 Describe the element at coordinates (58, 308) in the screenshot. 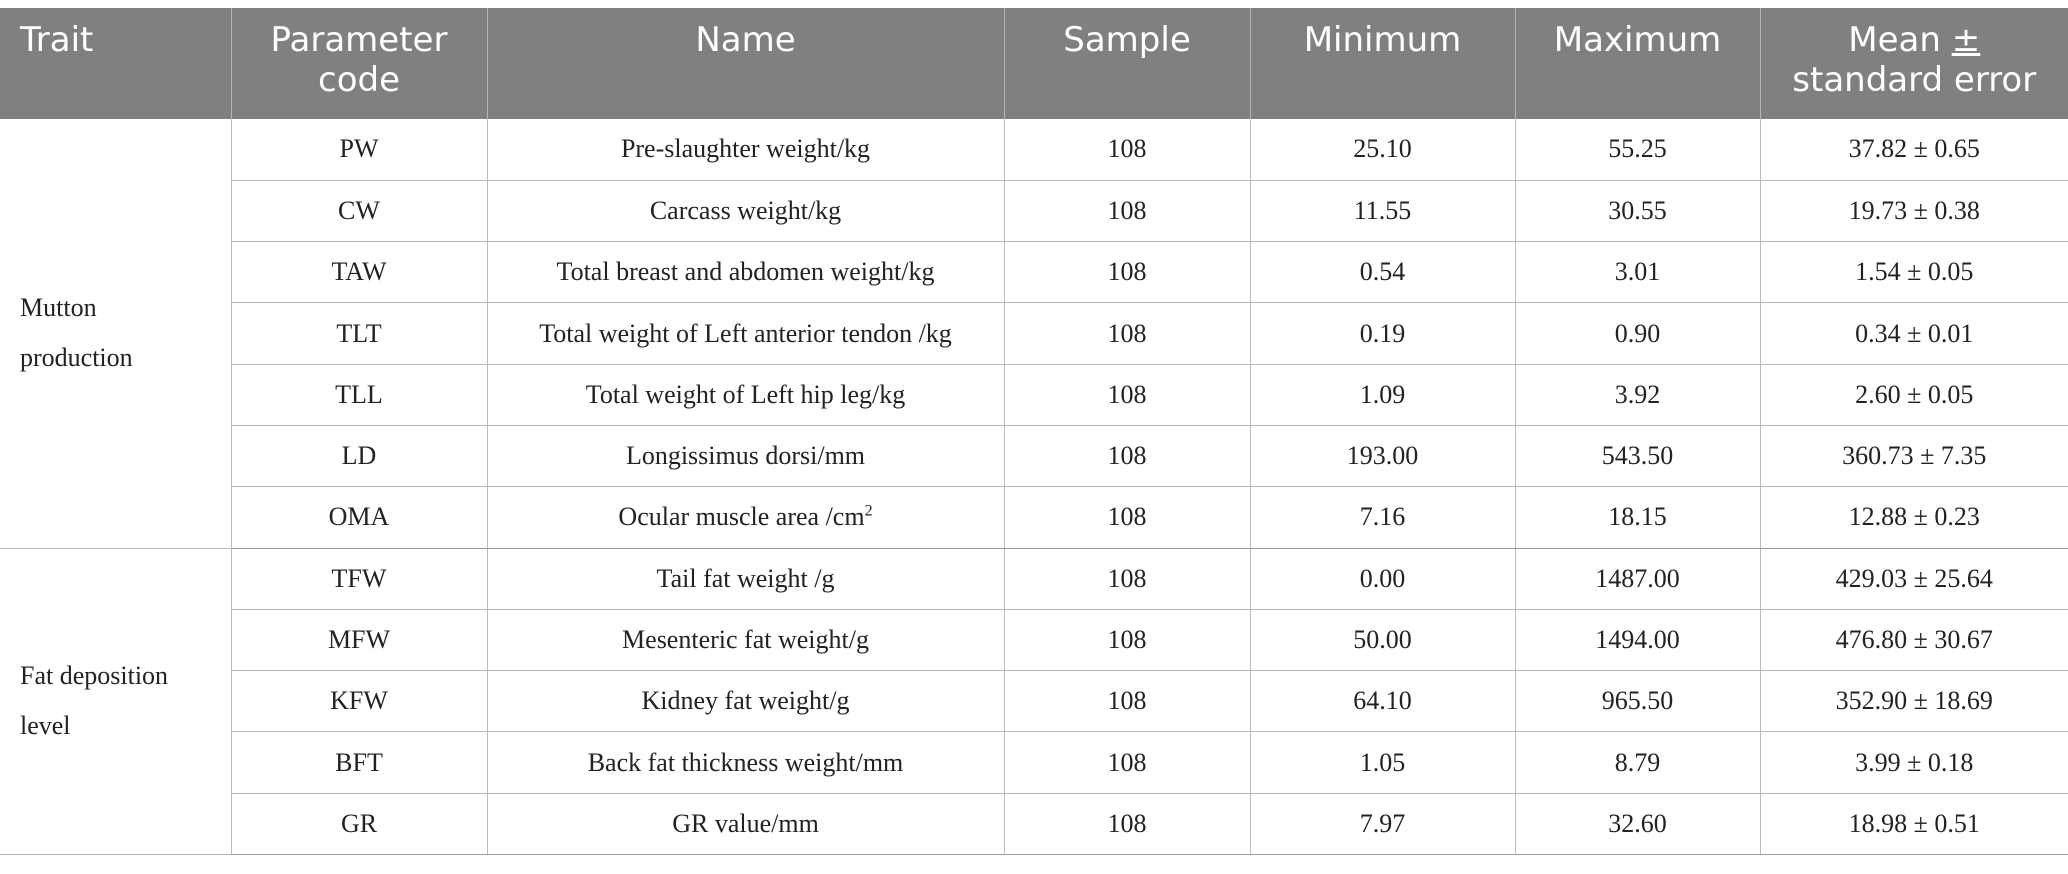

I see `trait-label-line1: Mutton` at that location.